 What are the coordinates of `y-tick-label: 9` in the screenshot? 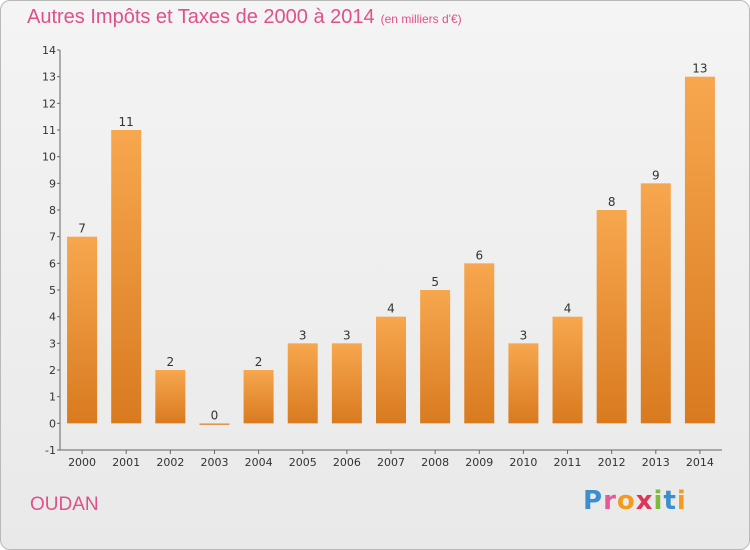 It's located at (52, 183).